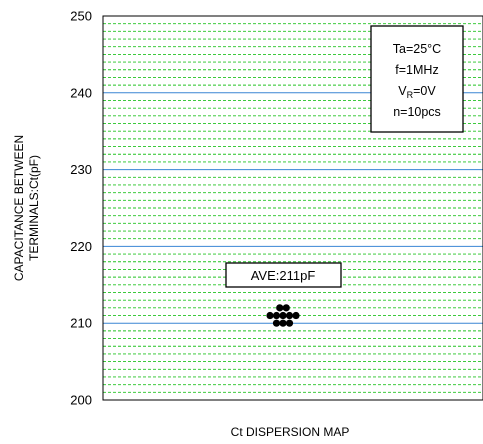 Image resolution: width=483 pixels, height=444 pixels. I want to click on data-points, so click(283, 315).